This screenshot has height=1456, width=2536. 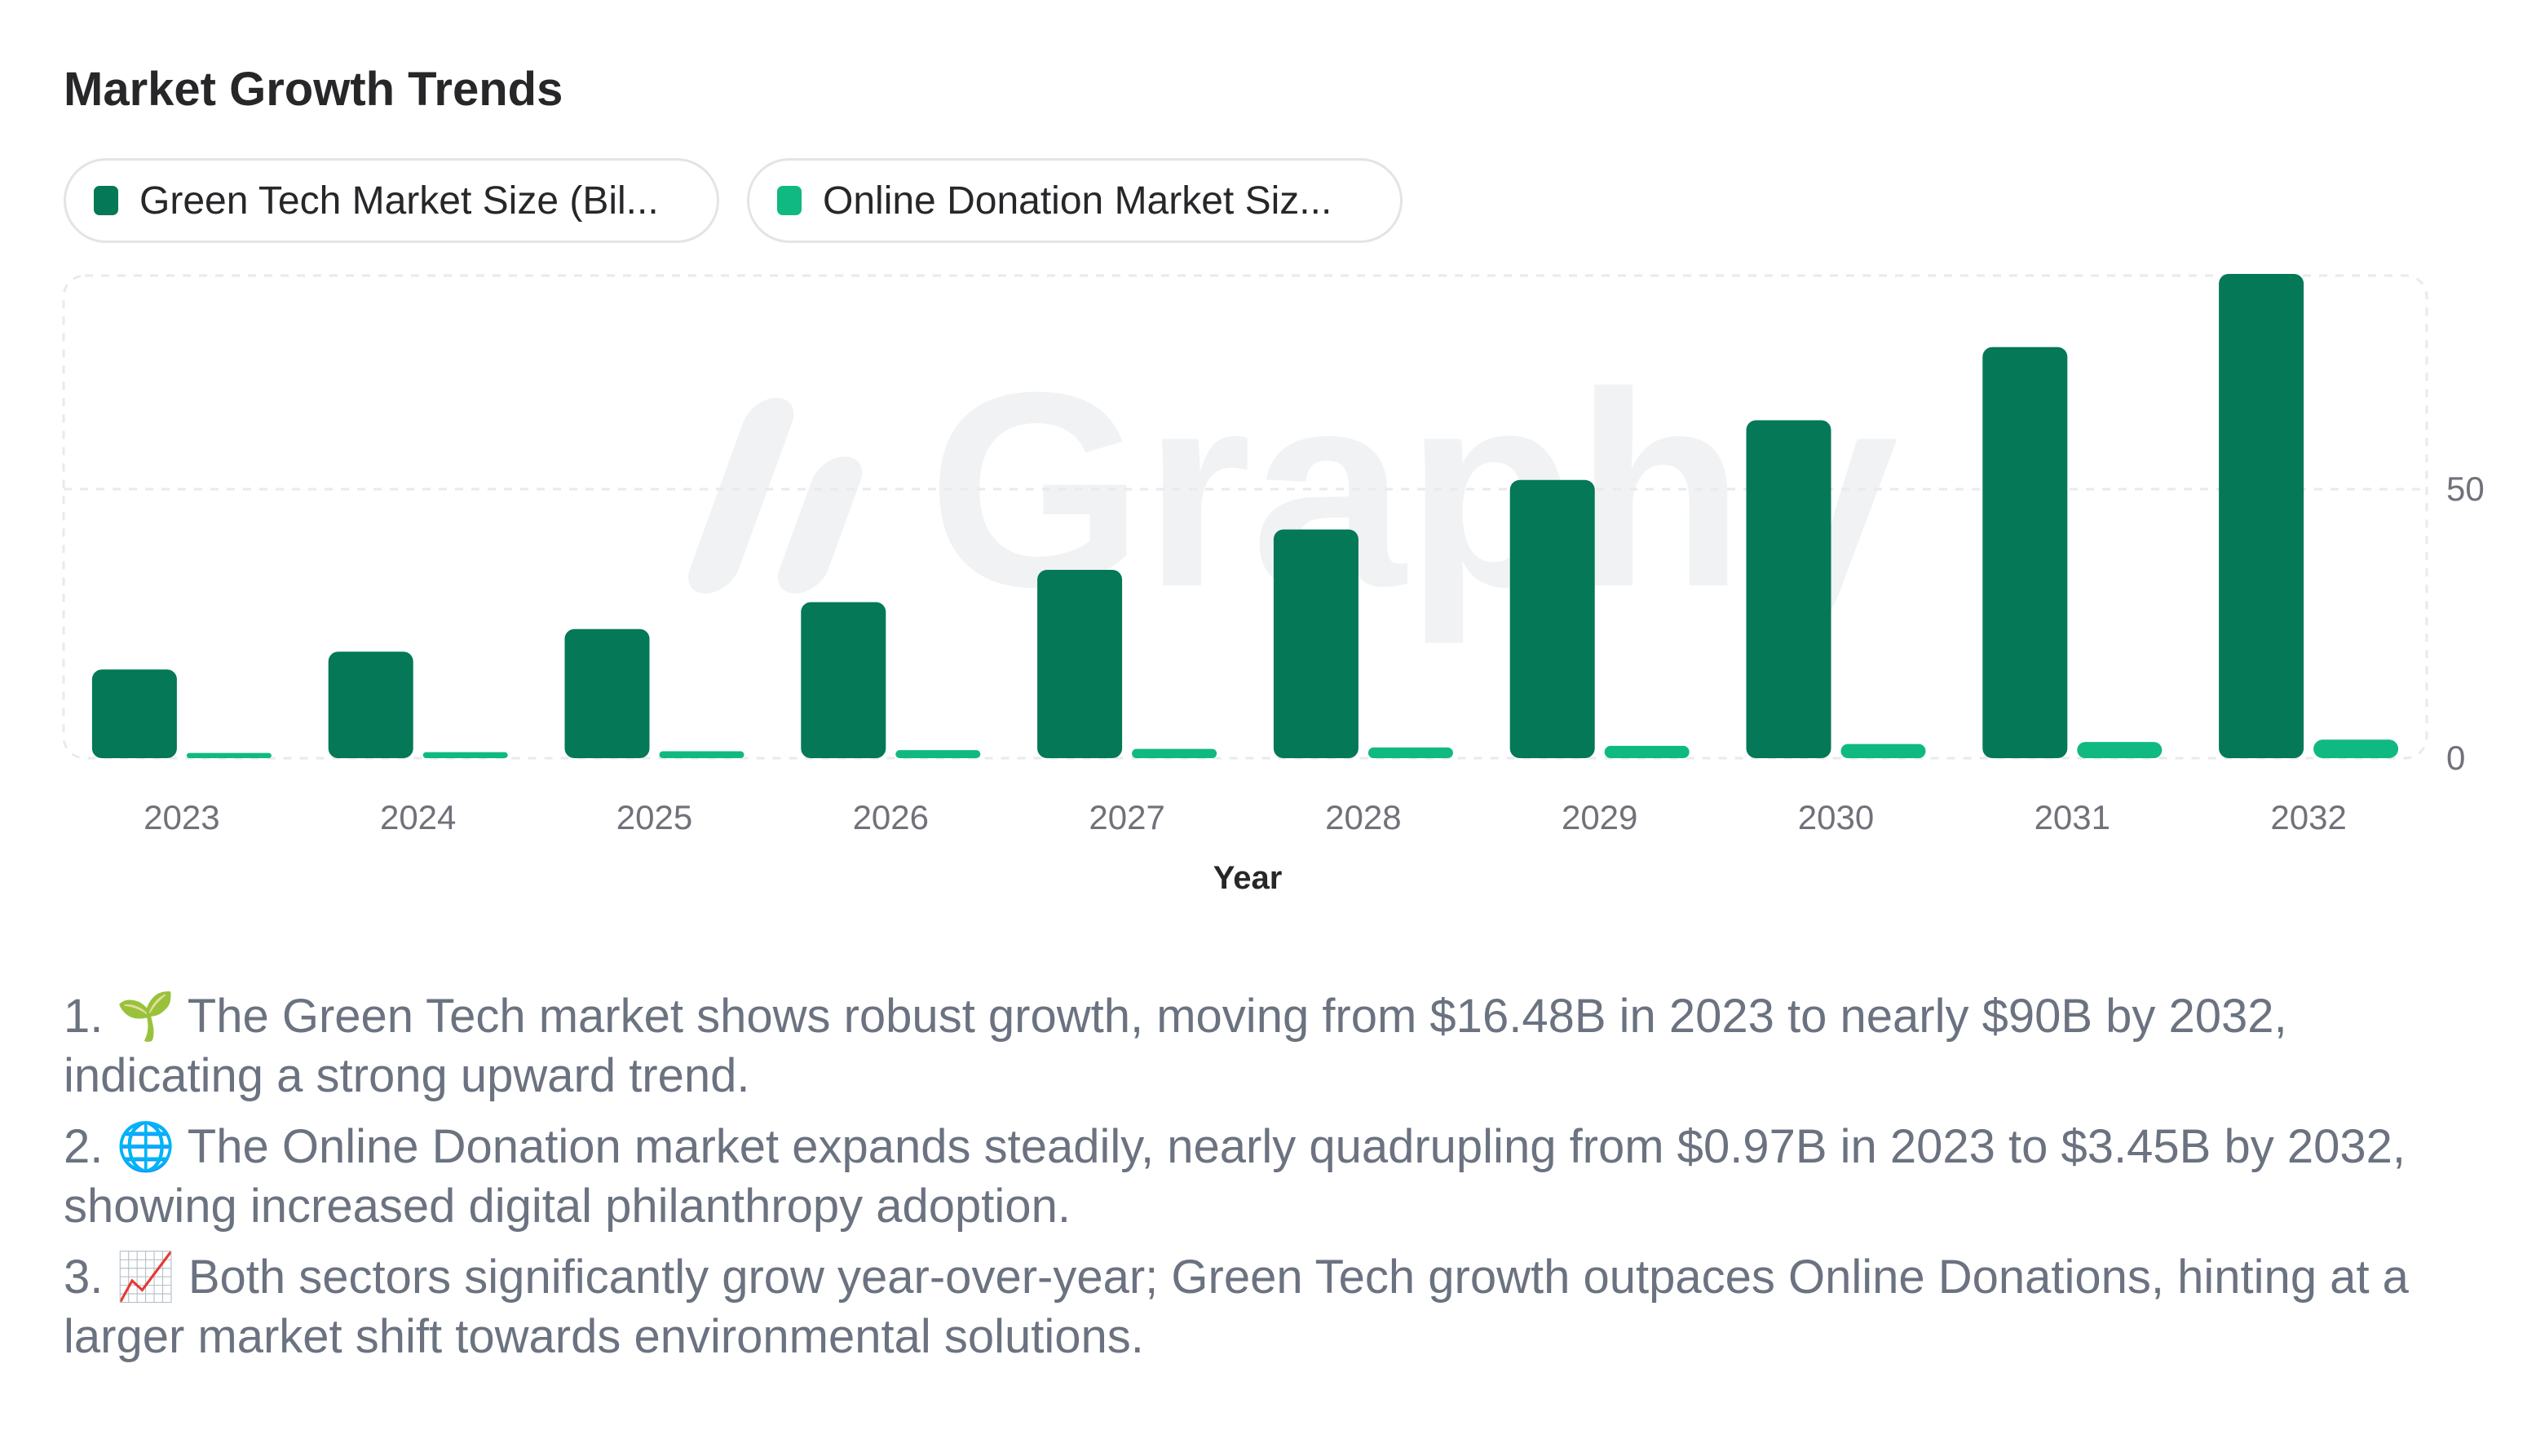 I want to click on bar-online-donation-2031, so click(x=2120, y=750).